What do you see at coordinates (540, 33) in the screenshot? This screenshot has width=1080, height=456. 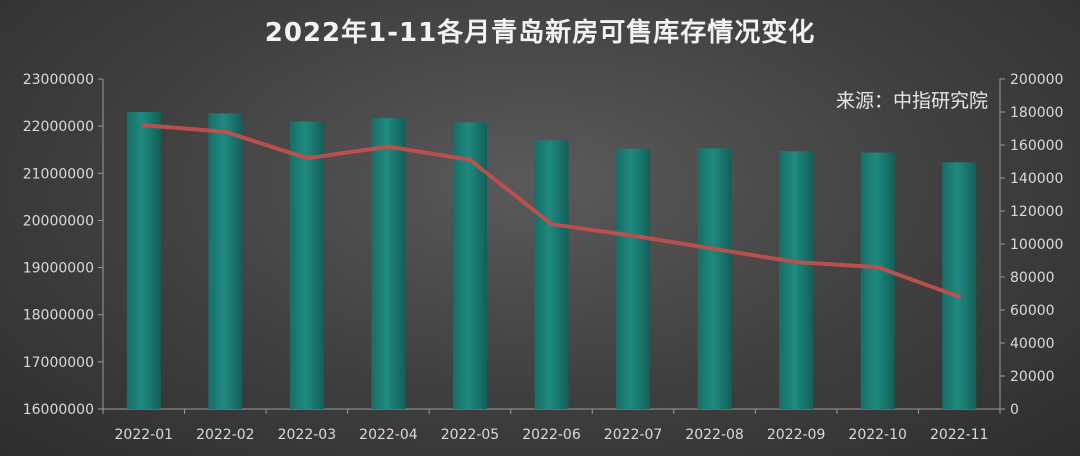 I see `chart-title: 2022年1-11各月青岛新房可售库存情况变化` at bounding box center [540, 33].